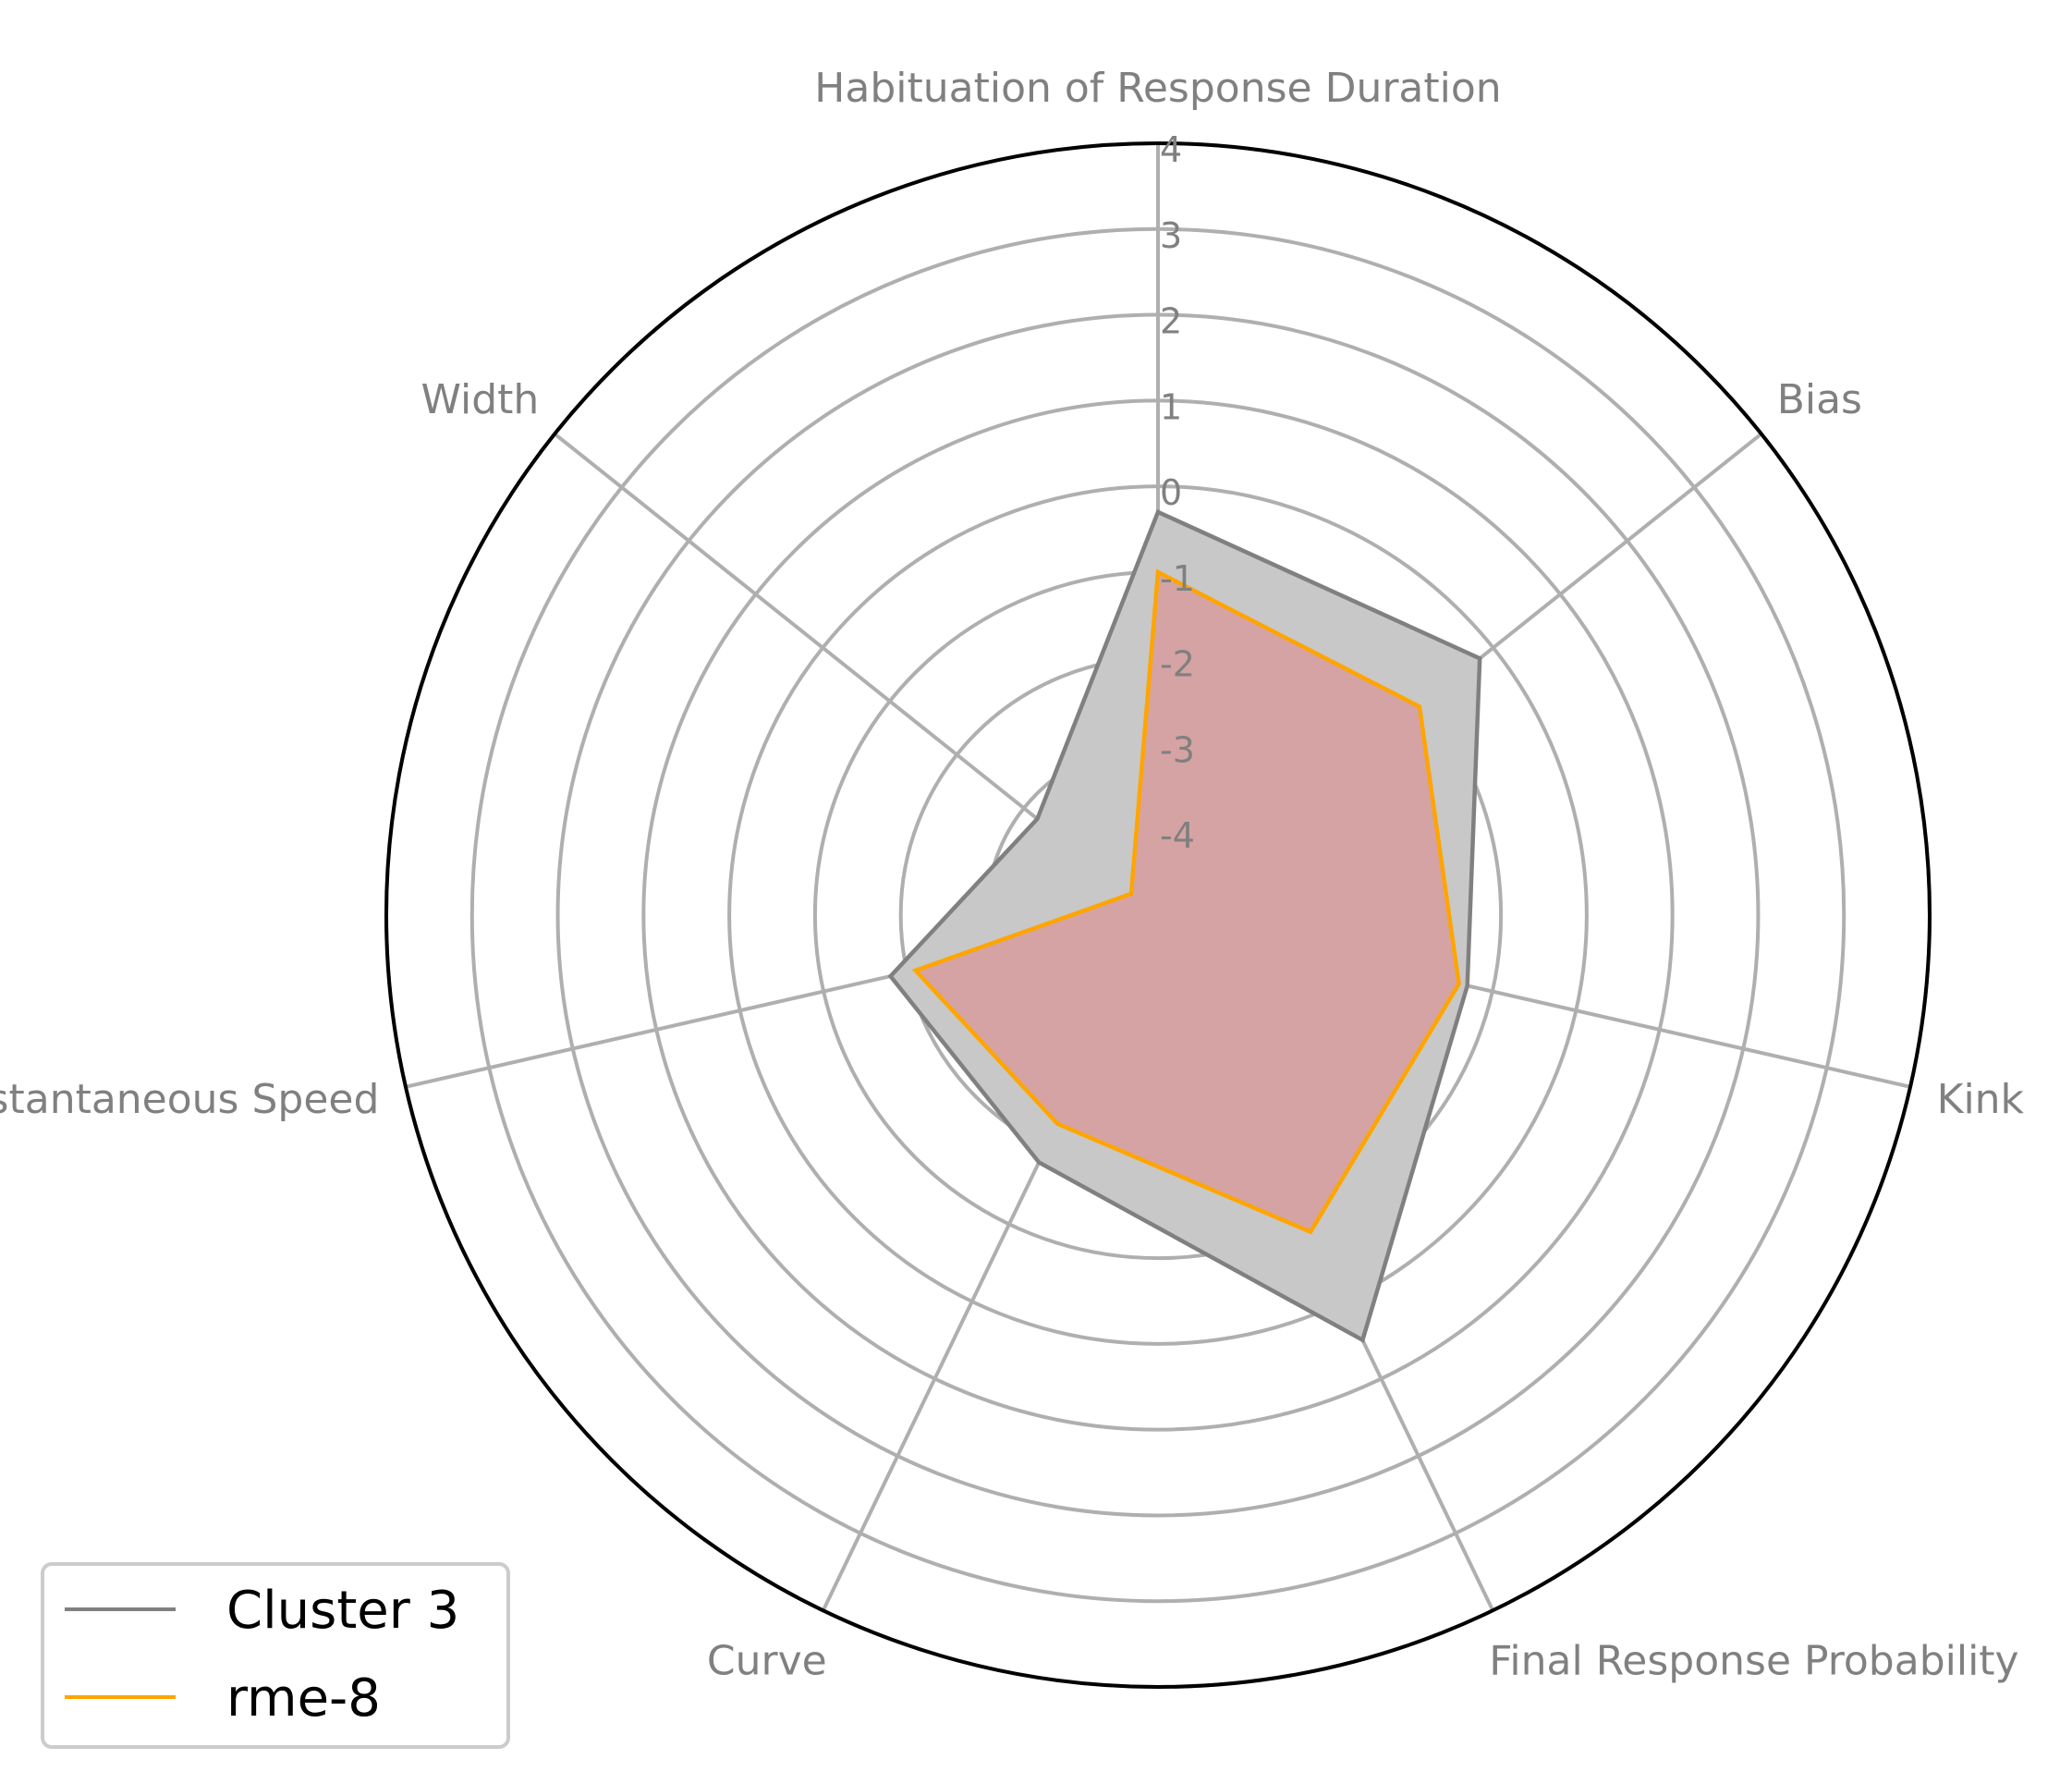 The image size is (2072, 1784). Describe the element at coordinates (1177, 836) in the screenshot. I see `tick-label: -4` at that location.